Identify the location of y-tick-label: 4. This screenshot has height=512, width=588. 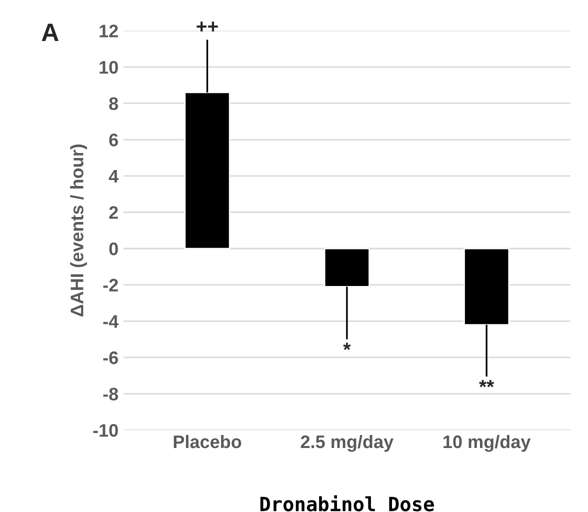
(113, 176).